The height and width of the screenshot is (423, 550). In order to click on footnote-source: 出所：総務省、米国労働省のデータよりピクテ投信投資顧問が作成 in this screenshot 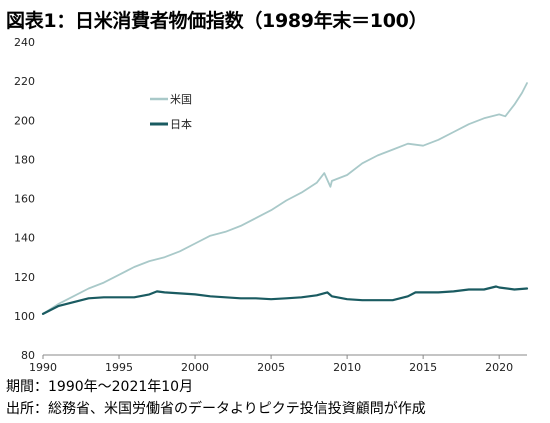, I will do `click(216, 409)`.